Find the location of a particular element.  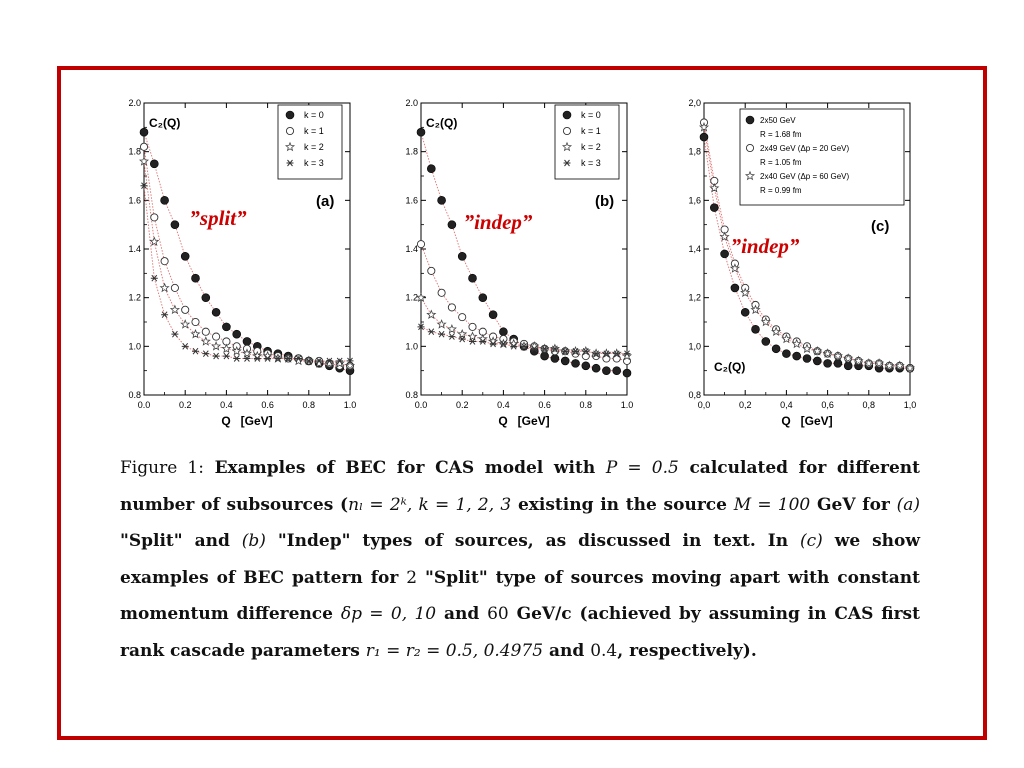

legend-entry: k = 3 is located at coordinates (591, 163).